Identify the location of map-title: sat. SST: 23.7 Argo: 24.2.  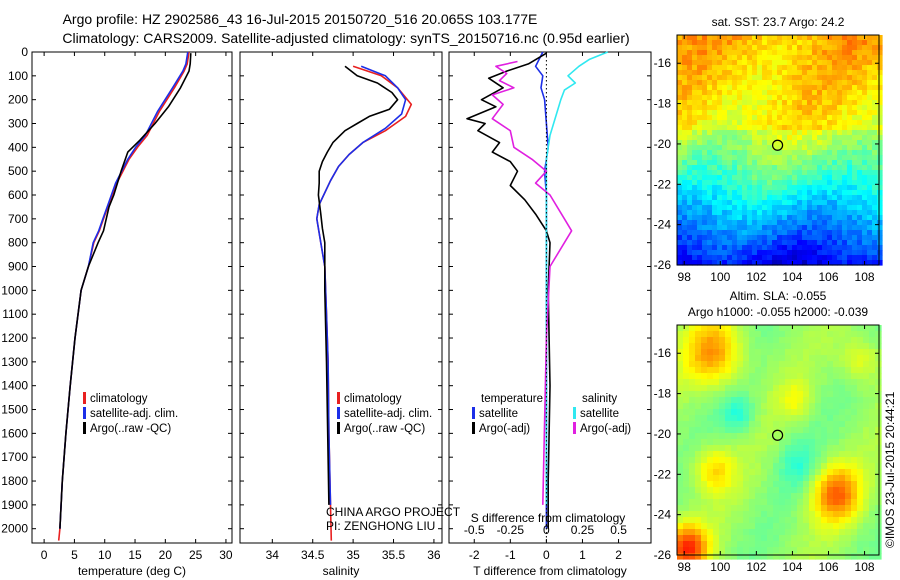
(778, 22).